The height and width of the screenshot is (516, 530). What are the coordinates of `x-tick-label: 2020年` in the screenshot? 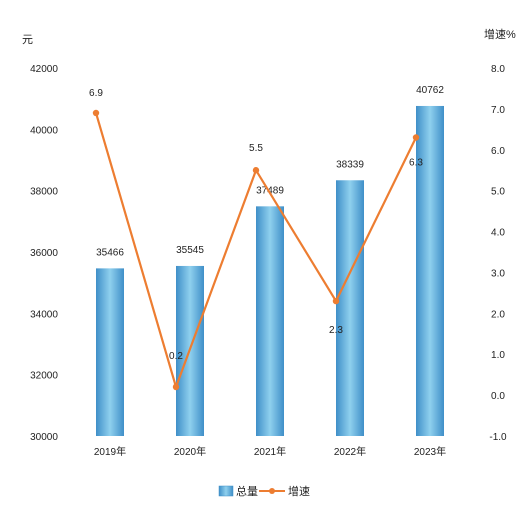 It's located at (190, 451).